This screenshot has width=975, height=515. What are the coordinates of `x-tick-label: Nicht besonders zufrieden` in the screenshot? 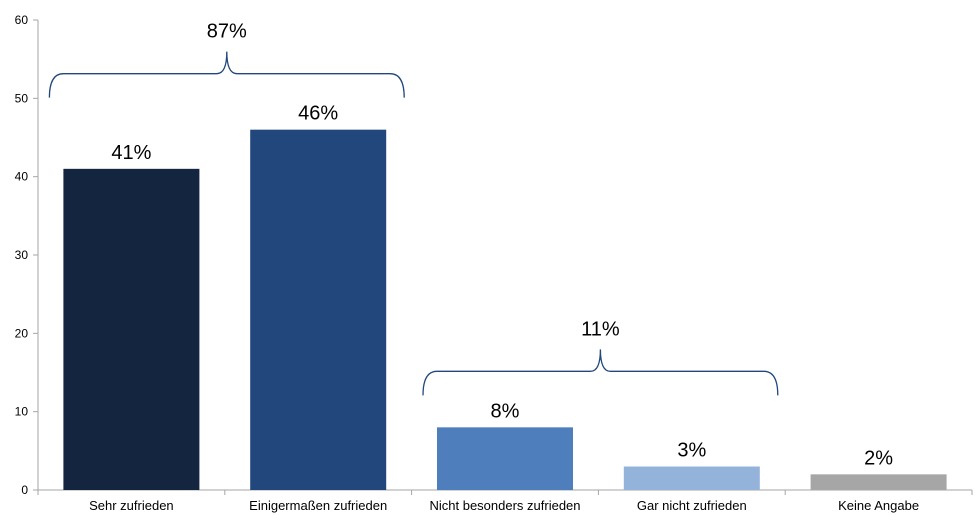 It's located at (504, 505).